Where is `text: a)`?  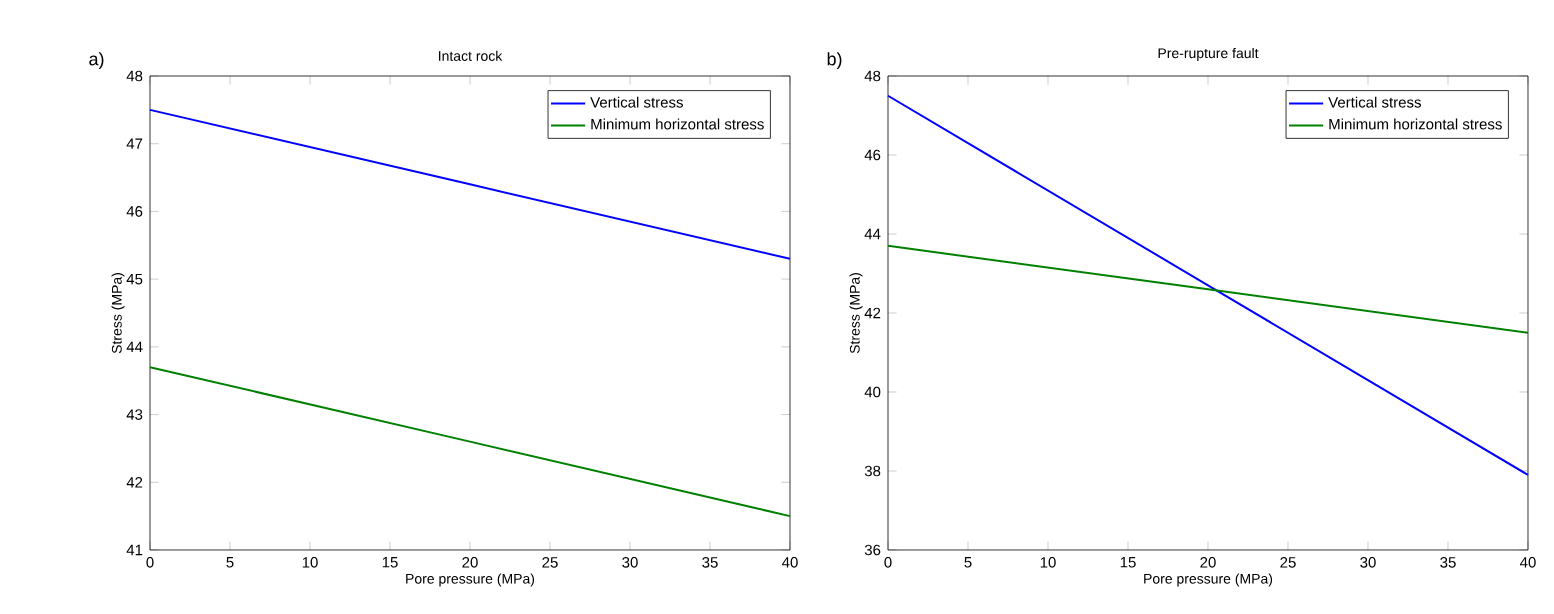 text: a) is located at coordinates (96, 60).